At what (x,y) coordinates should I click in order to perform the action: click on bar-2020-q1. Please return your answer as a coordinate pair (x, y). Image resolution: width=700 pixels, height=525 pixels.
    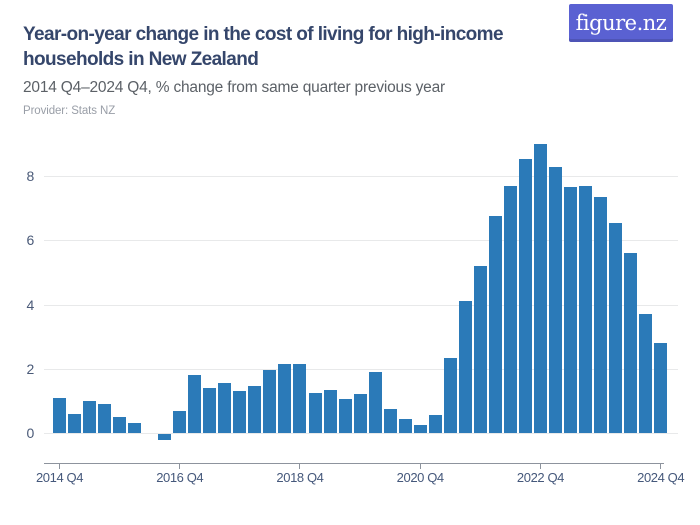
    Looking at the image, I should click on (375, 402).